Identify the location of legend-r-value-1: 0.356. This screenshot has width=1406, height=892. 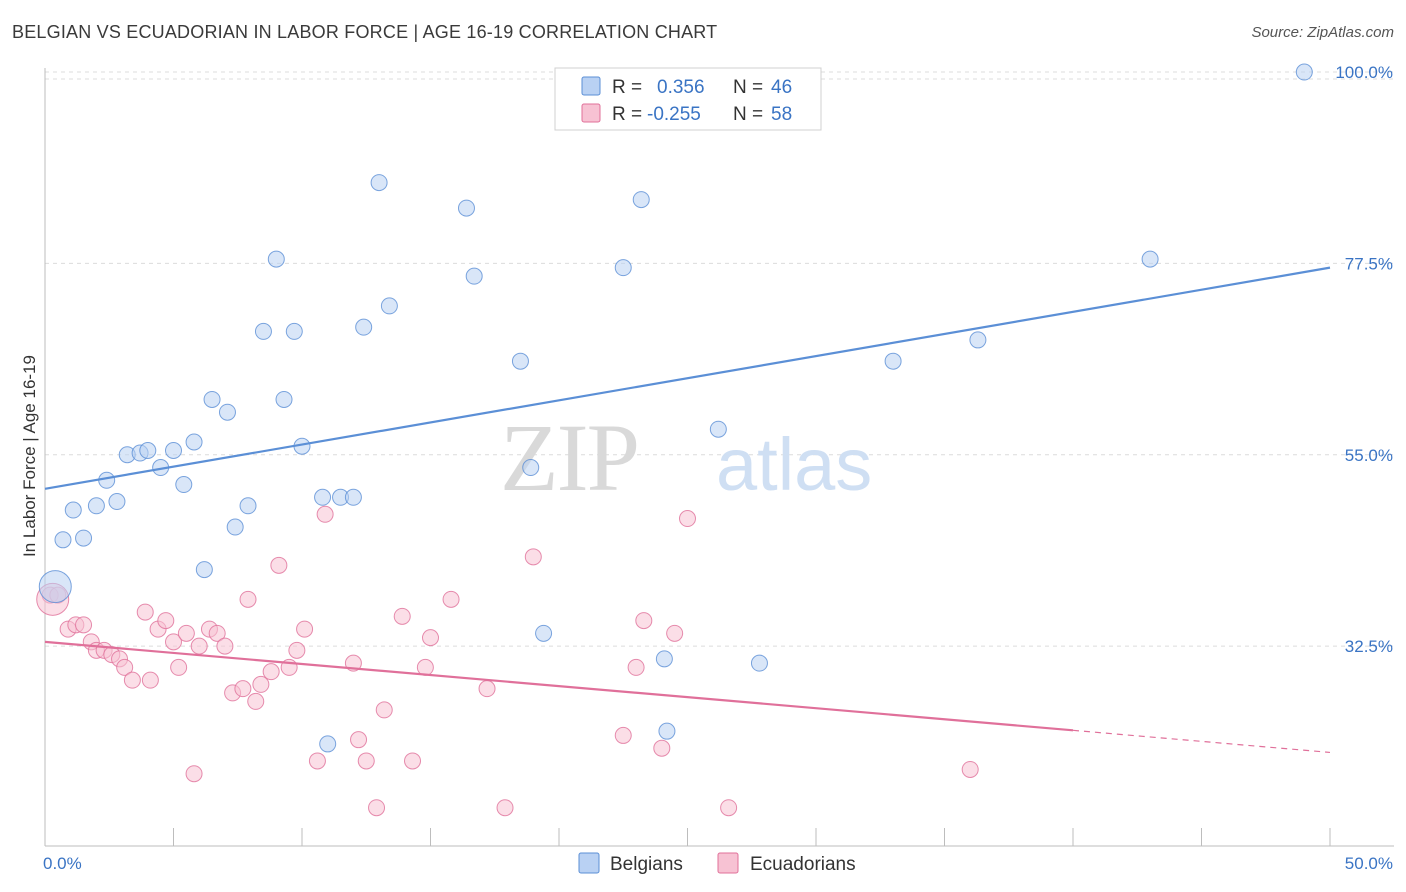
(681, 87).